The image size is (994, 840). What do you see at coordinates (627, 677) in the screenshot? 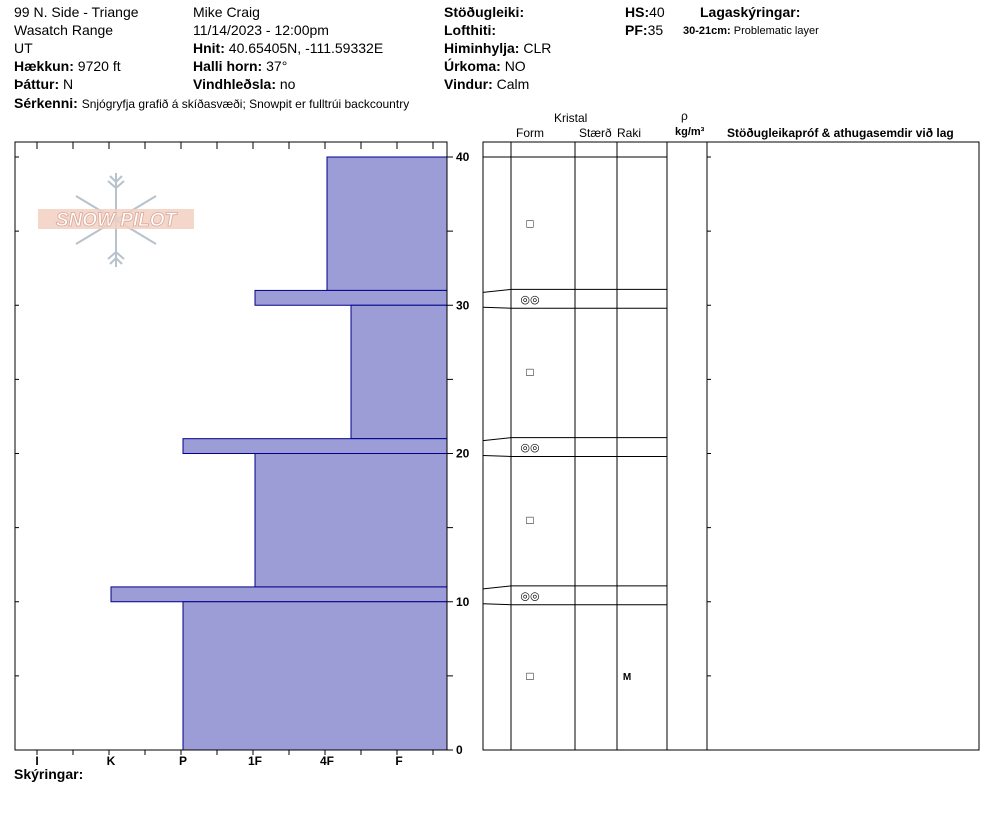
I see `moisture-symbol: M` at bounding box center [627, 677].